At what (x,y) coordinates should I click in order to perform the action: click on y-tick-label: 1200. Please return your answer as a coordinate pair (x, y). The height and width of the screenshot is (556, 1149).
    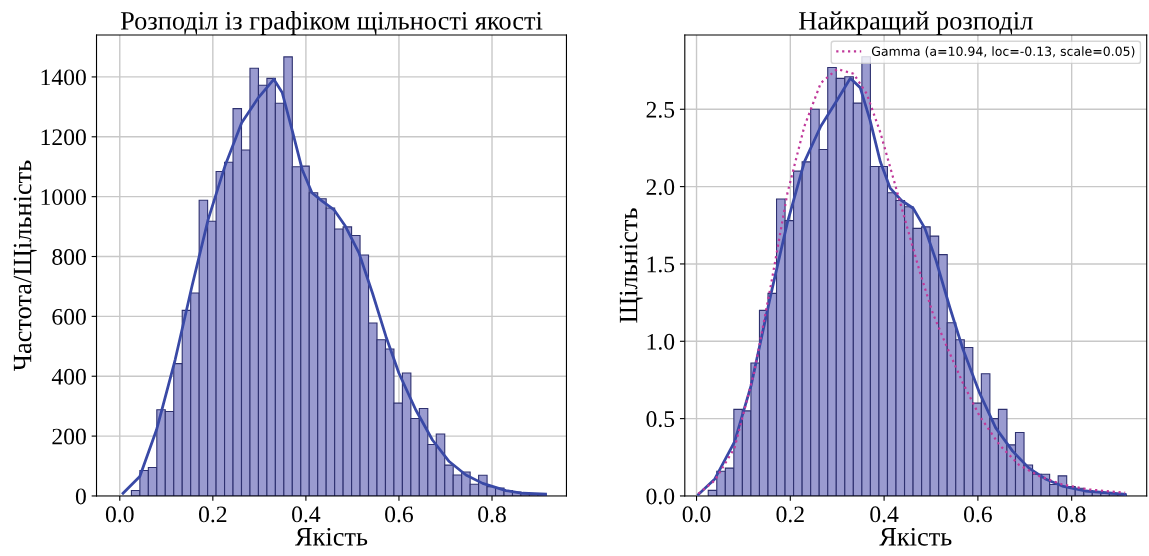
    Looking at the image, I should click on (63, 137).